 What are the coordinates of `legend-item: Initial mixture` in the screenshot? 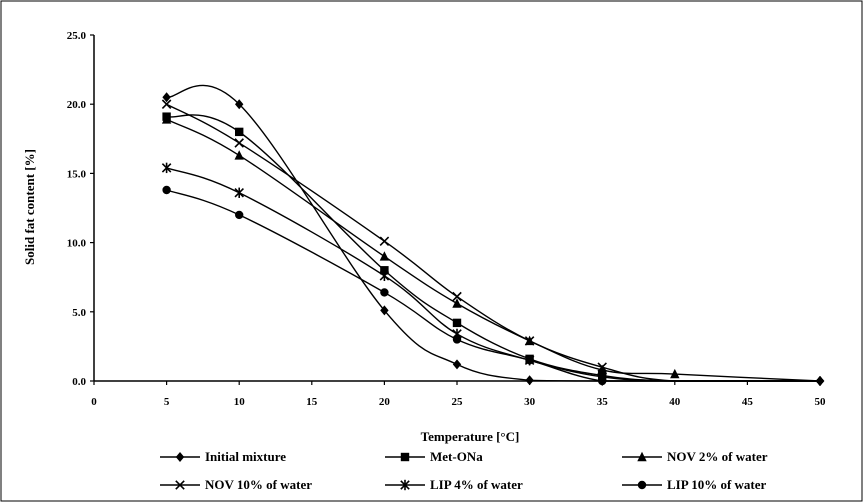 It's located at (223, 456).